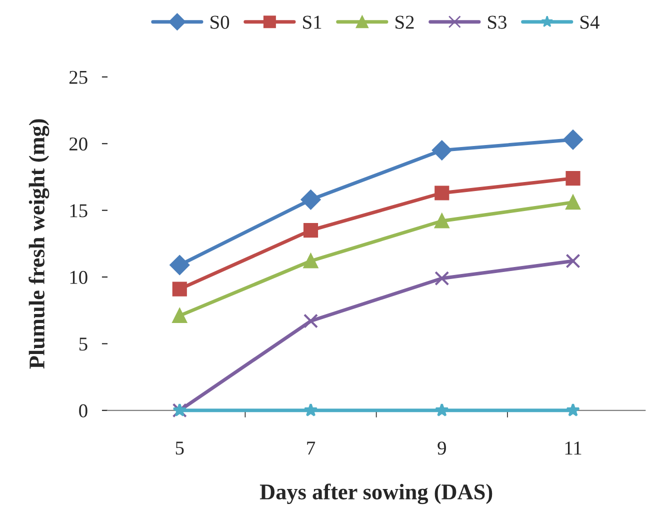 Image resolution: width=672 pixels, height=513 pixels. Describe the element at coordinates (79, 277) in the screenshot. I see `y-tick-label: 10` at that location.